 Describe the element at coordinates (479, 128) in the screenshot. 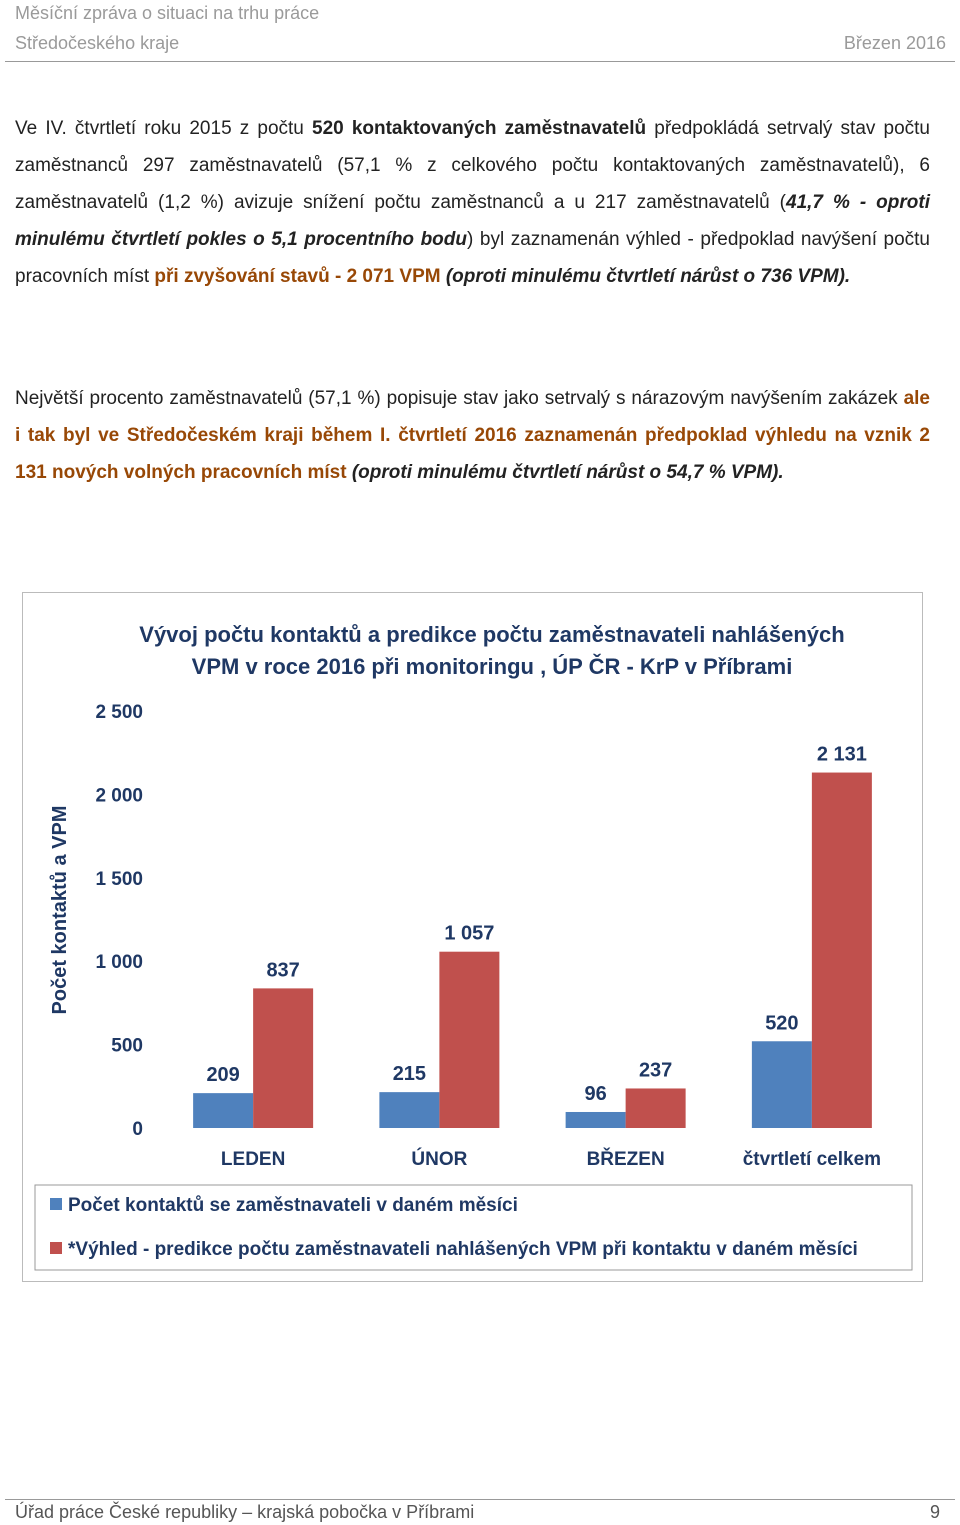

I see `text: 520 kontaktovaných zaměstnavatelů` at that location.